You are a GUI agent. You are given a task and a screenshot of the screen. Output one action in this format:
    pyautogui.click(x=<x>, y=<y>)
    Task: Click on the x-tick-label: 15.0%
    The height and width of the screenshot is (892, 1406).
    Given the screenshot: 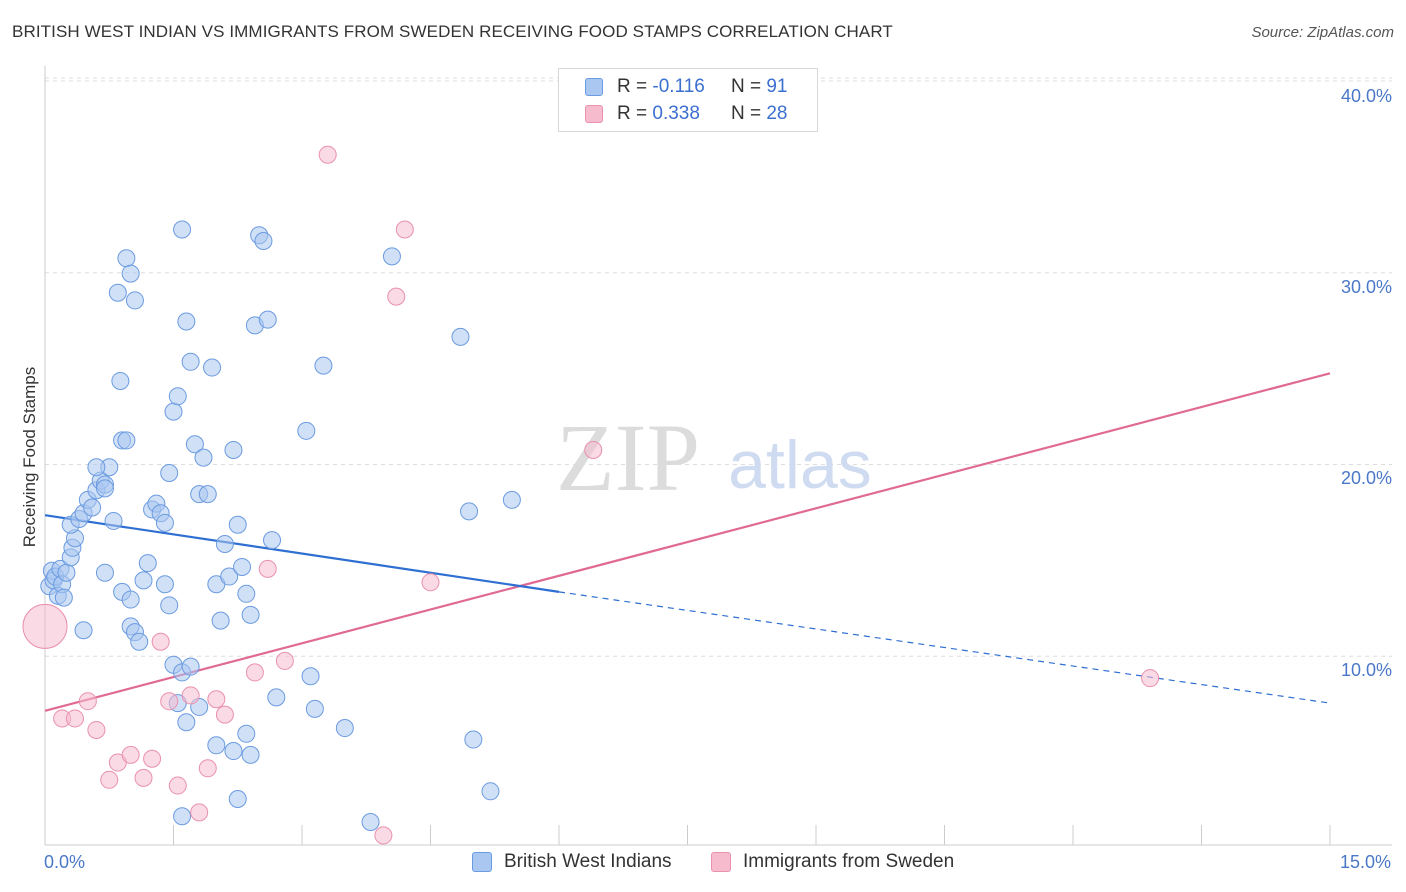 What is the action you would take?
    pyautogui.click(x=1366, y=862)
    